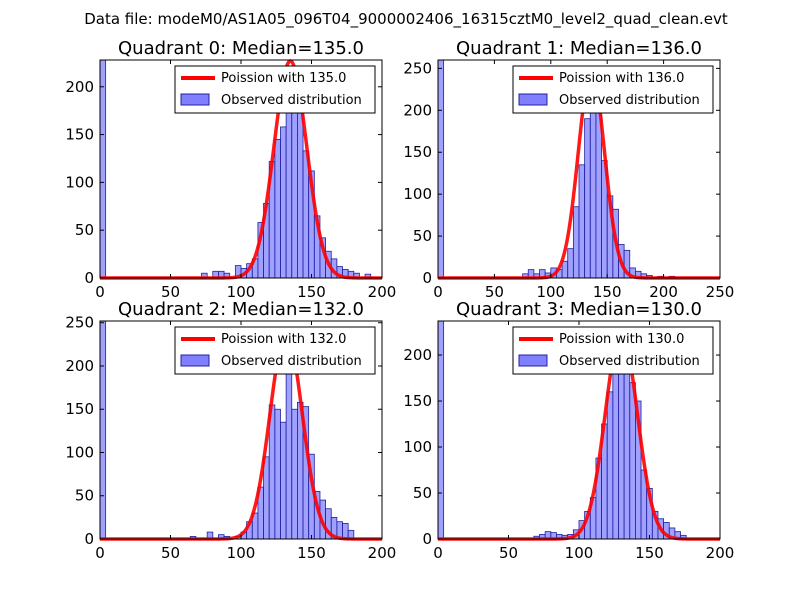  Describe the element at coordinates (170, 292) in the screenshot. I see `q0-xtick-label-1: 50` at that location.